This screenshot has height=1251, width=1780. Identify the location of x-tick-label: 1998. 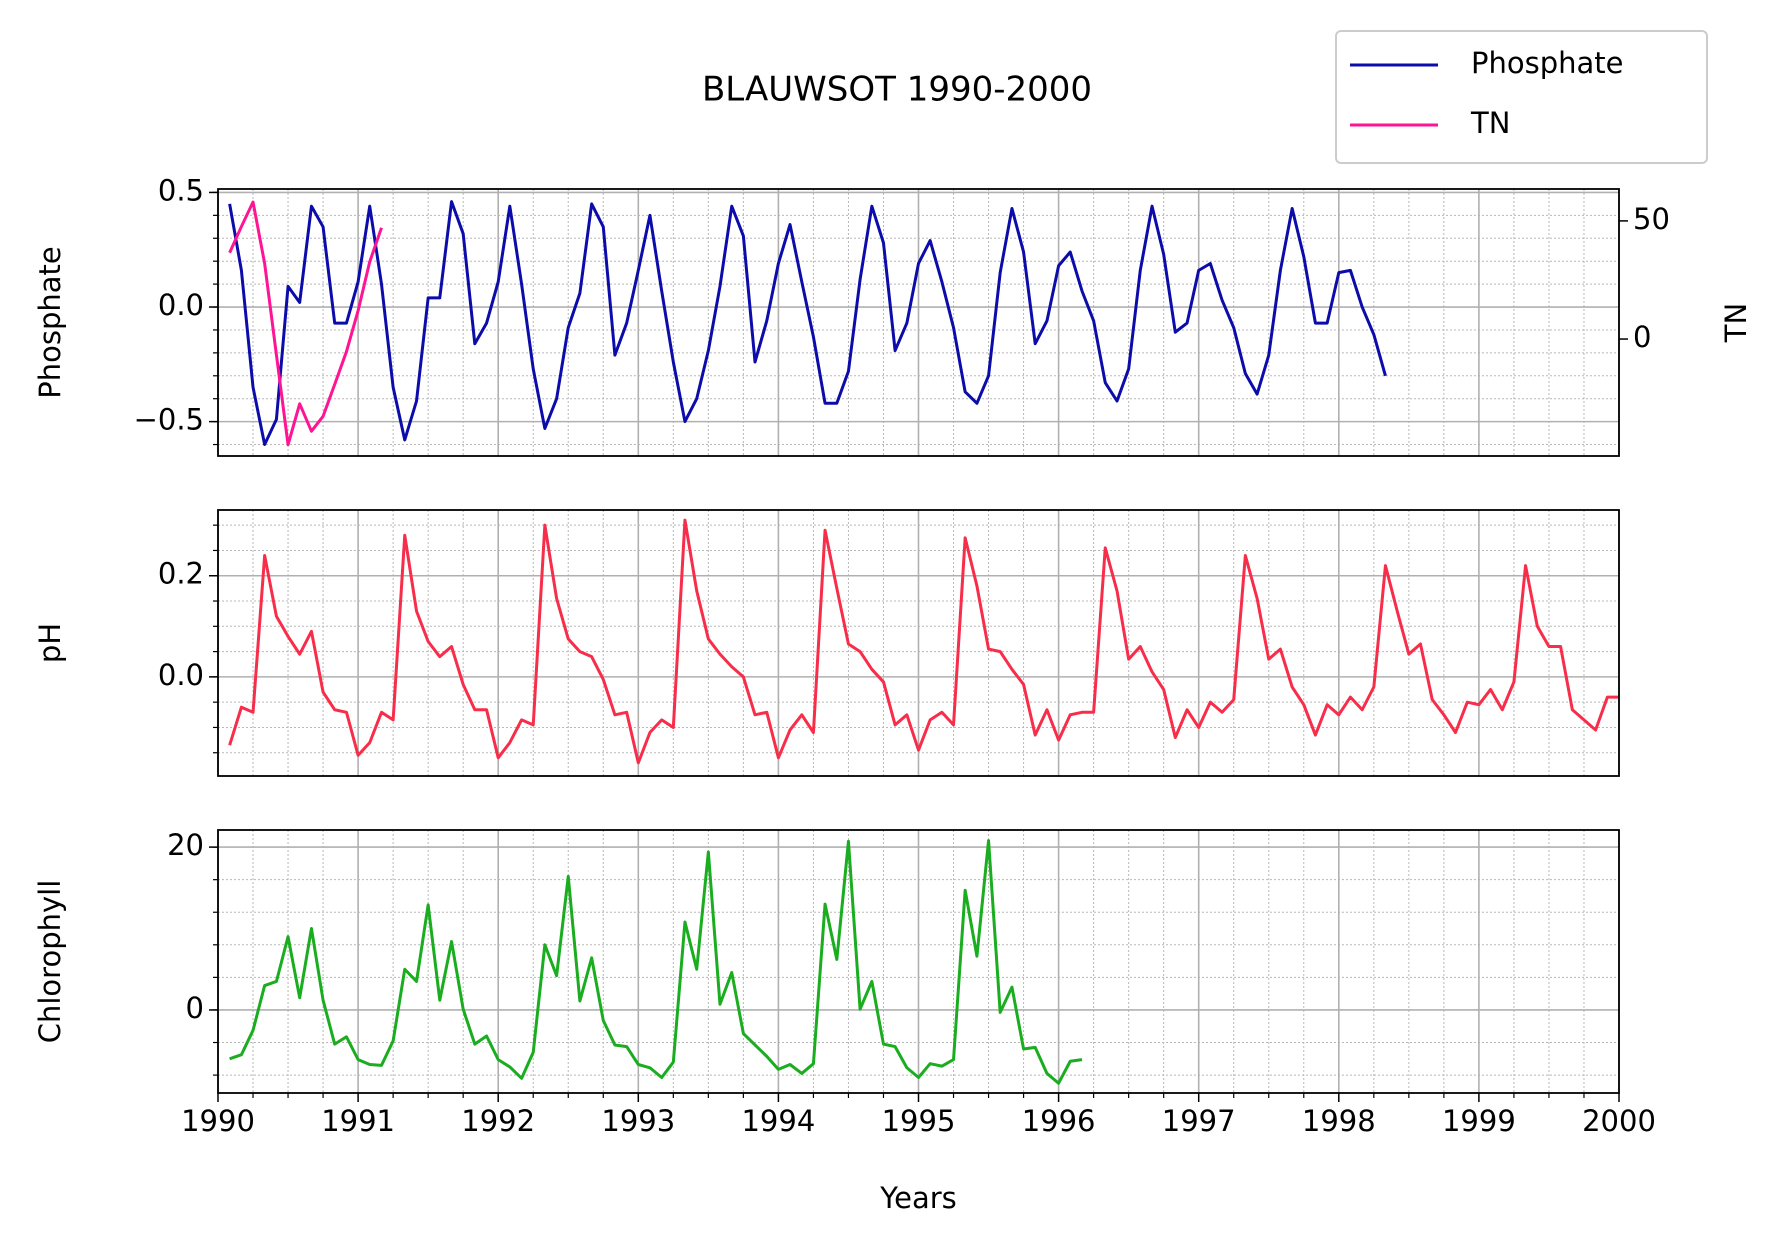
(1339, 1121).